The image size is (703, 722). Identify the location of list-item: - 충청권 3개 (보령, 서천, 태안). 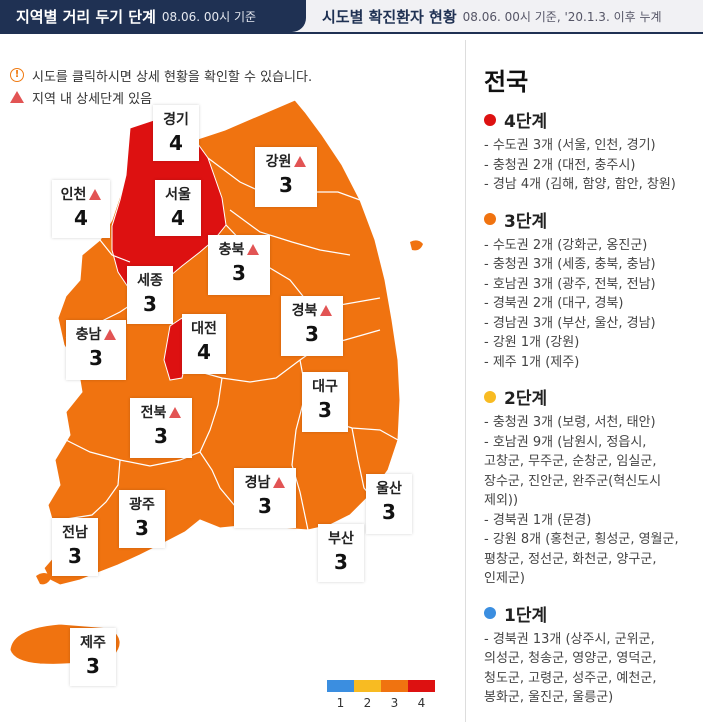
(570, 422).